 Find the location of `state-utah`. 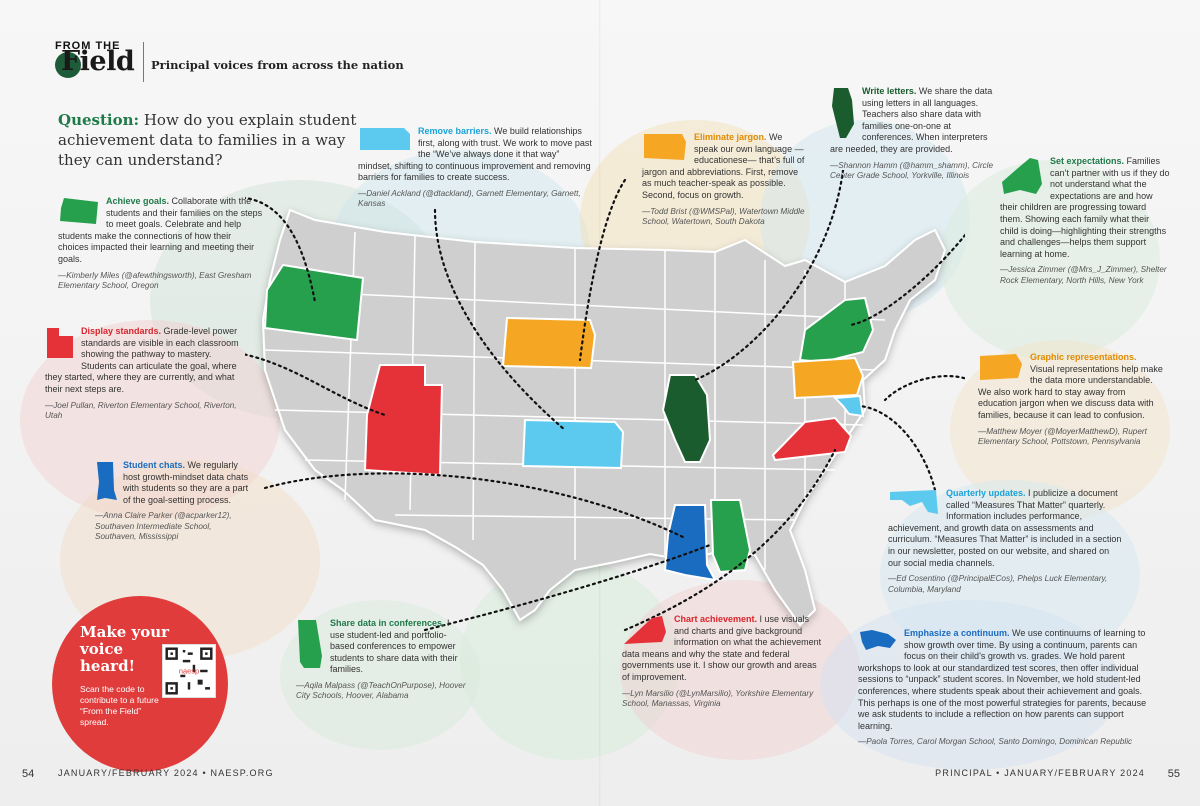

state-utah is located at coordinates (403, 420).